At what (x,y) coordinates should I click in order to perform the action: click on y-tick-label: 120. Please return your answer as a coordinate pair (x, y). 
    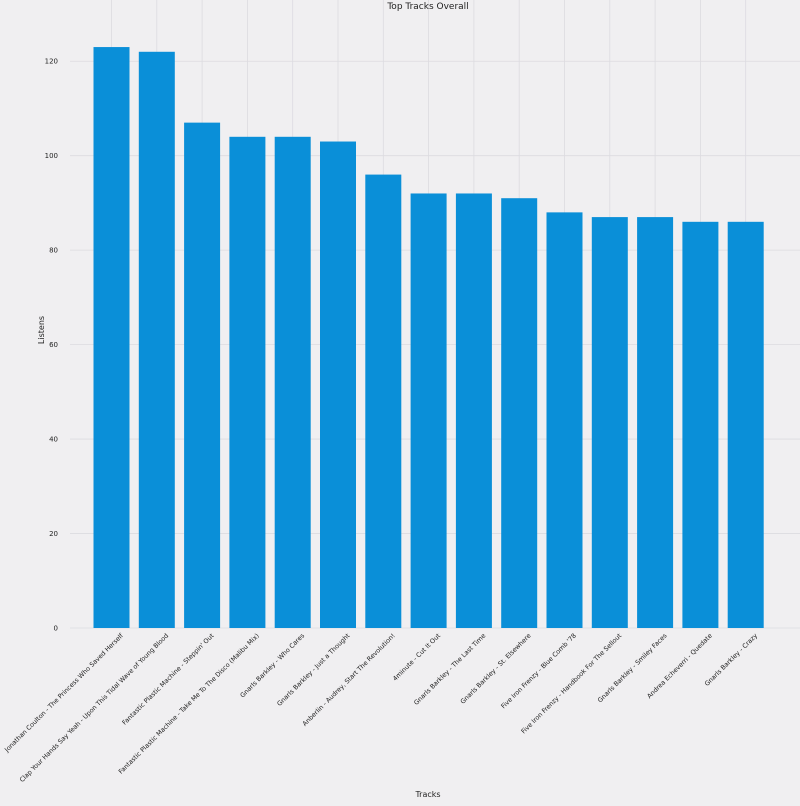
    Looking at the image, I should click on (51, 62).